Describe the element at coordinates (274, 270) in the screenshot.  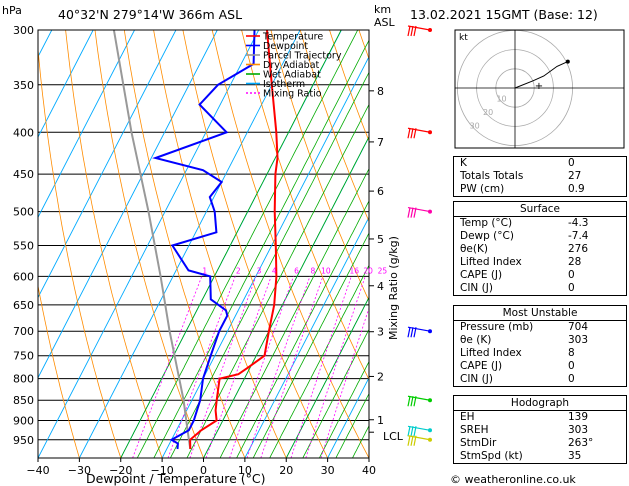
I see `mixing-ratio-label: 4` at that location.